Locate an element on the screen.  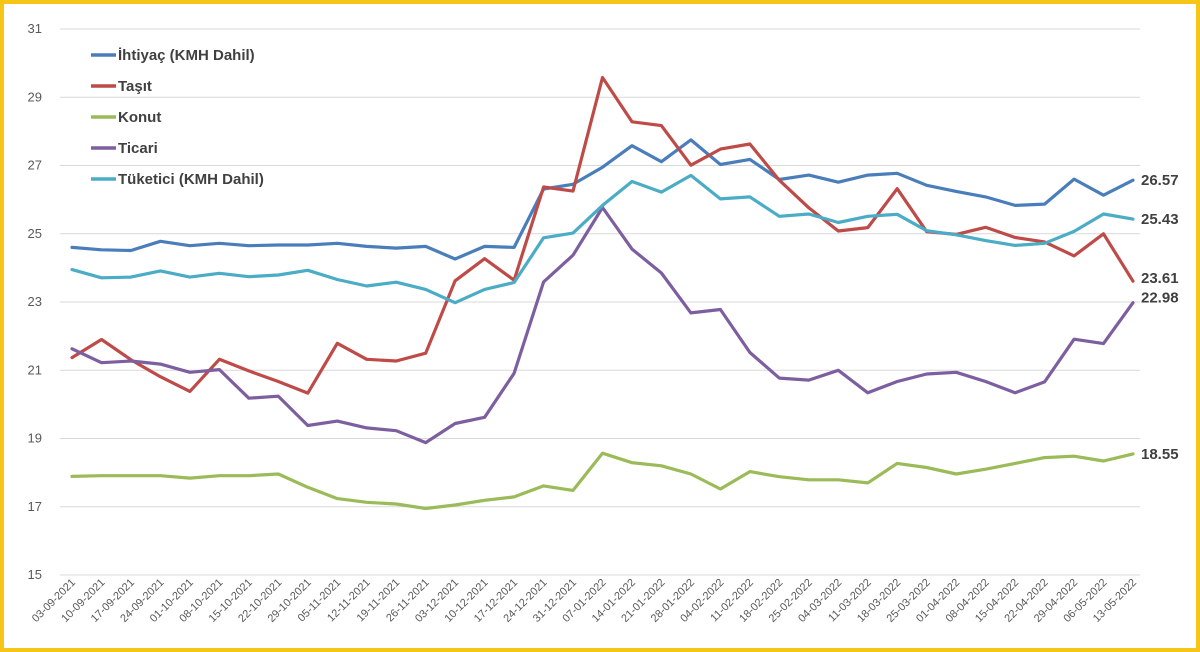
legend-label: Taşıt is located at coordinates (135, 86).